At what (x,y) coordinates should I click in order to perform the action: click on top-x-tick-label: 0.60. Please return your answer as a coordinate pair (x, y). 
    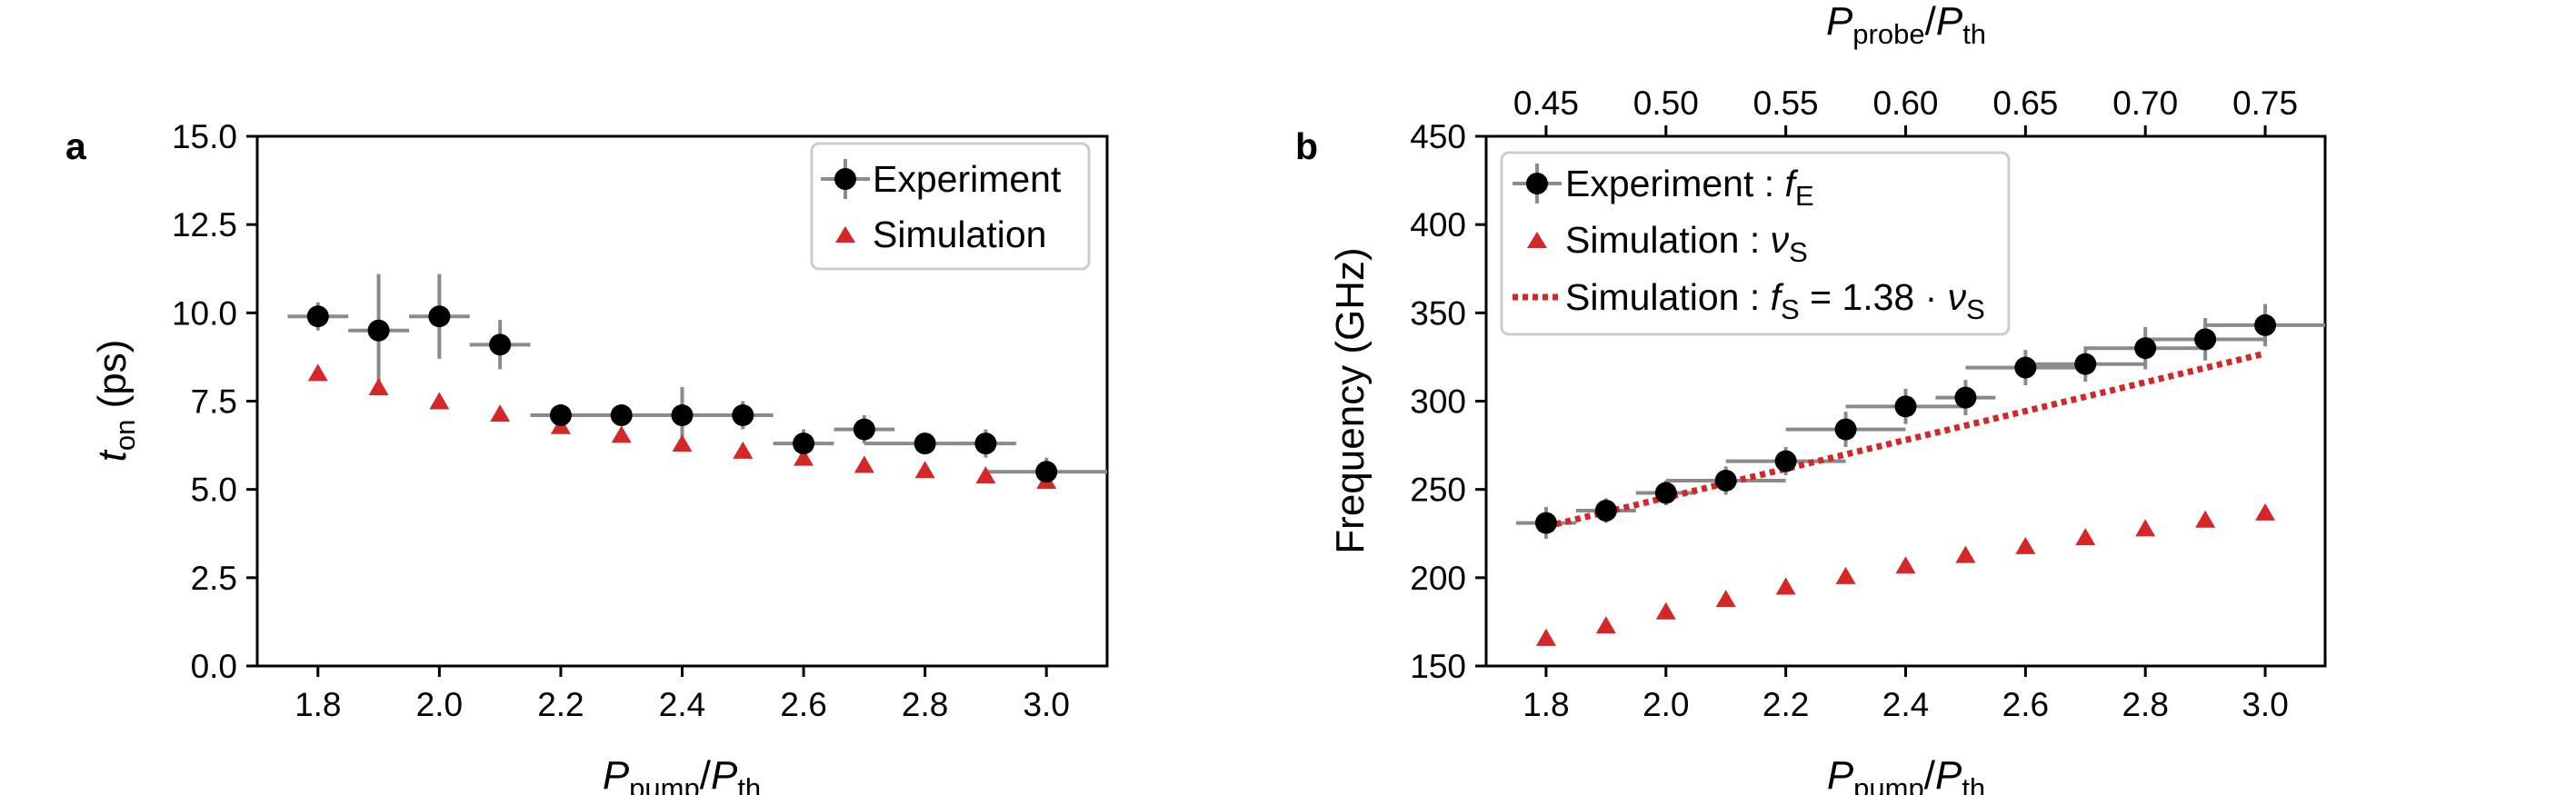
    Looking at the image, I should click on (1905, 103).